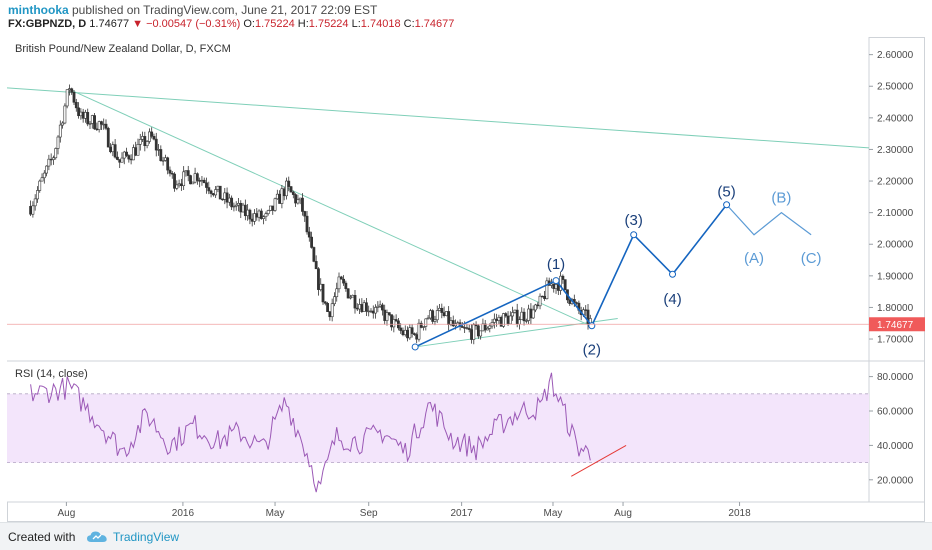 Image resolution: width=932 pixels, height=550 pixels. What do you see at coordinates (811, 258) in the screenshot?
I see `elliott-wave-label: (C)` at bounding box center [811, 258].